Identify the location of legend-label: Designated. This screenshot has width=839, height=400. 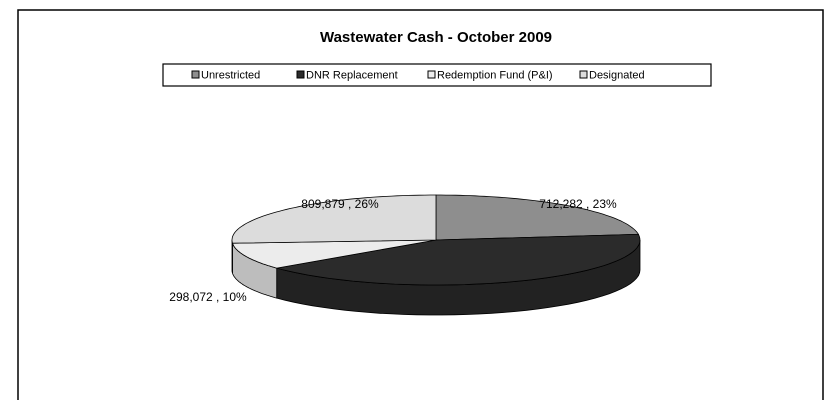
(617, 75).